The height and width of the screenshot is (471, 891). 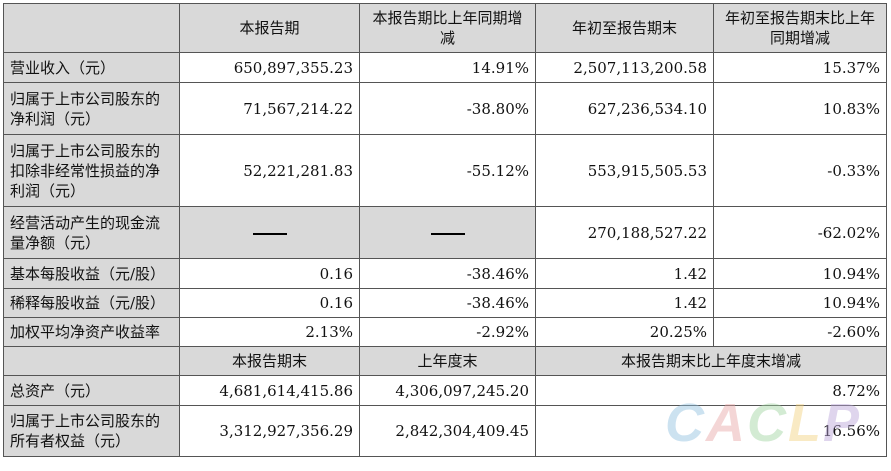 What do you see at coordinates (269, 108) in the screenshot?
I see `cell-value: 71,567,214.22` at bounding box center [269, 108].